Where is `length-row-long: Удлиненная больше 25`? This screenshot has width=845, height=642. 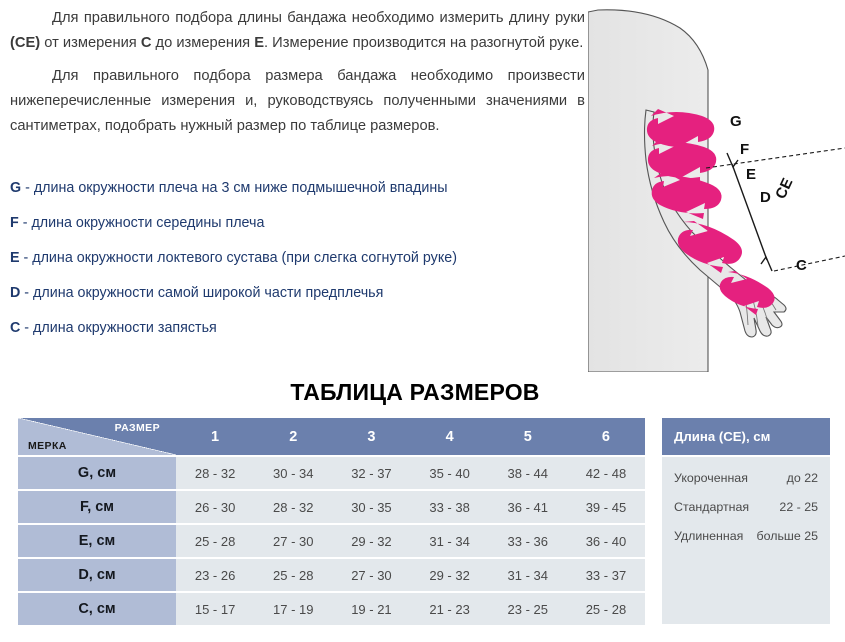 length-row-long: Удлиненная больше 25 is located at coordinates (746, 536).